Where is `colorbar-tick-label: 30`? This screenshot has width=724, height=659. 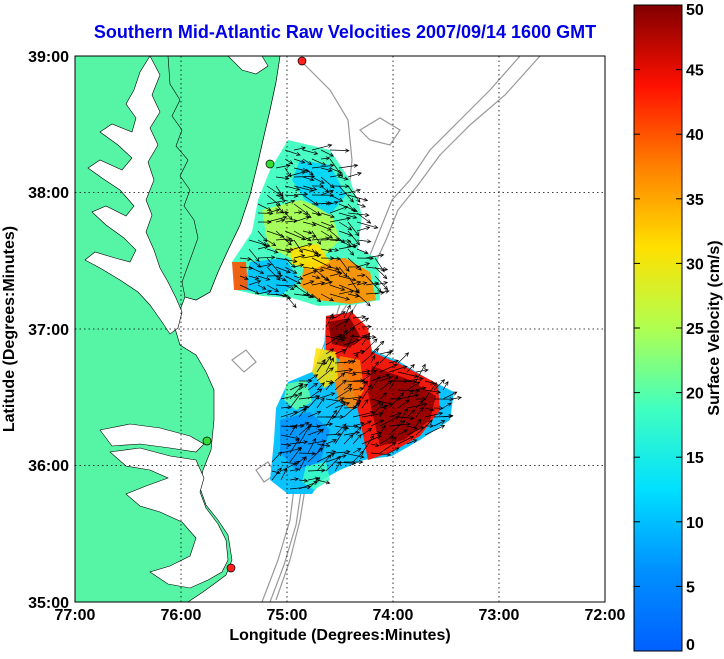
colorbar-tick-label: 30 is located at coordinates (695, 264).